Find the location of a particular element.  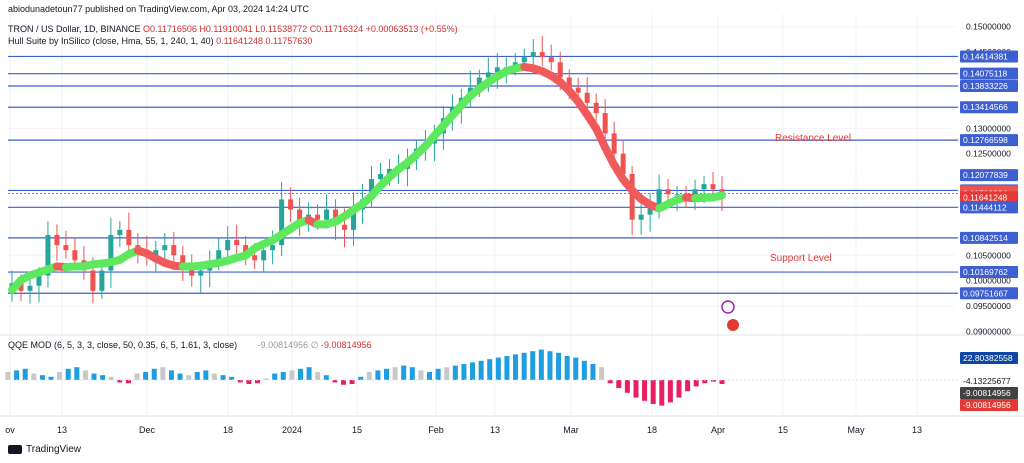

qqe-tag-bg is located at coordinates (989, 358).